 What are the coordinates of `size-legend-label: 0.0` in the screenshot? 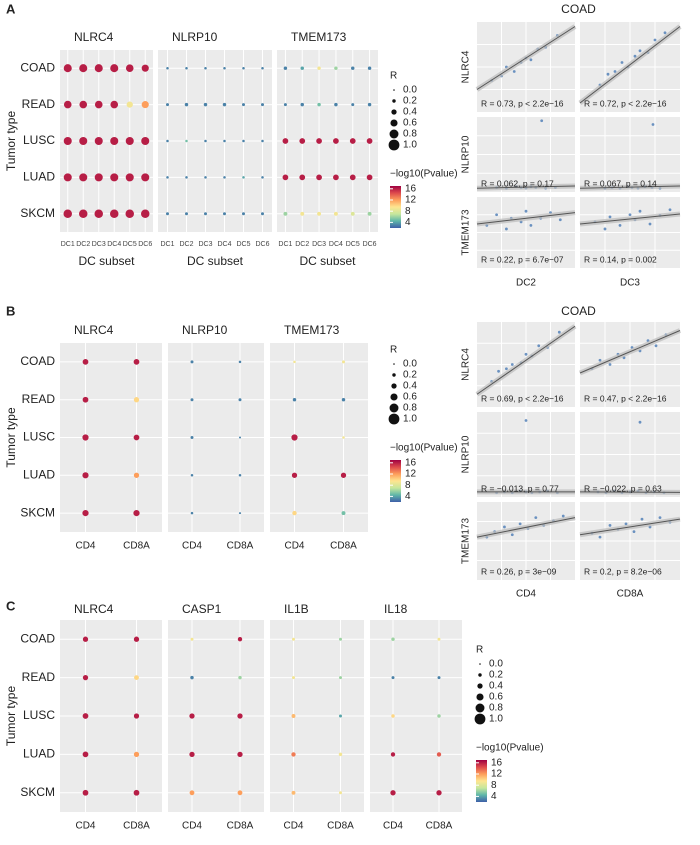 It's located at (410, 90).